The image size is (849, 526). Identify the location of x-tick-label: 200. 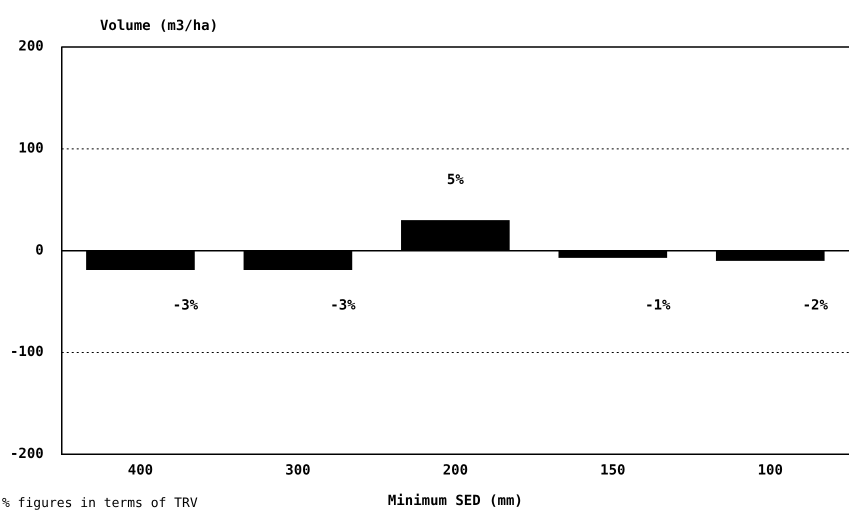
(455, 470).